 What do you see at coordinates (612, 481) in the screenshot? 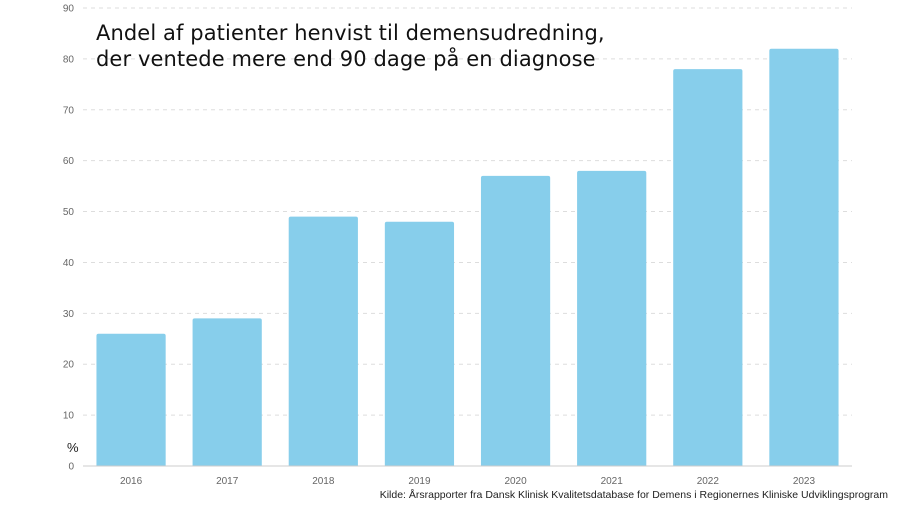
I see `x-tick-label: 2021` at bounding box center [612, 481].